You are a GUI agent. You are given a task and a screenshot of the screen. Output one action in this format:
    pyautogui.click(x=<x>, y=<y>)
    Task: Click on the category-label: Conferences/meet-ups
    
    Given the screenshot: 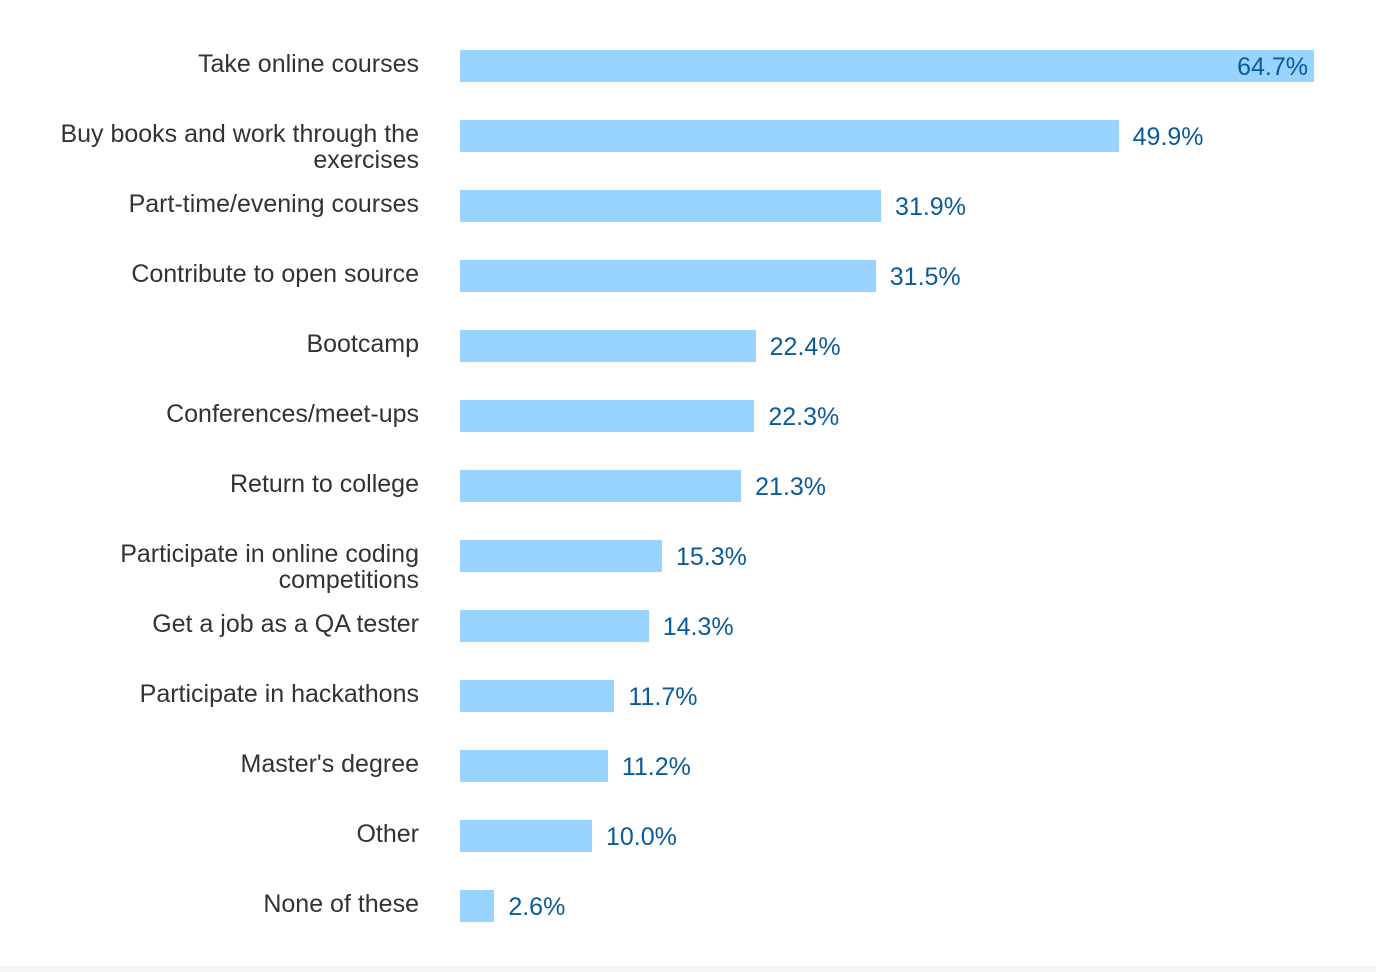 What is the action you would take?
    pyautogui.click(x=292, y=414)
    